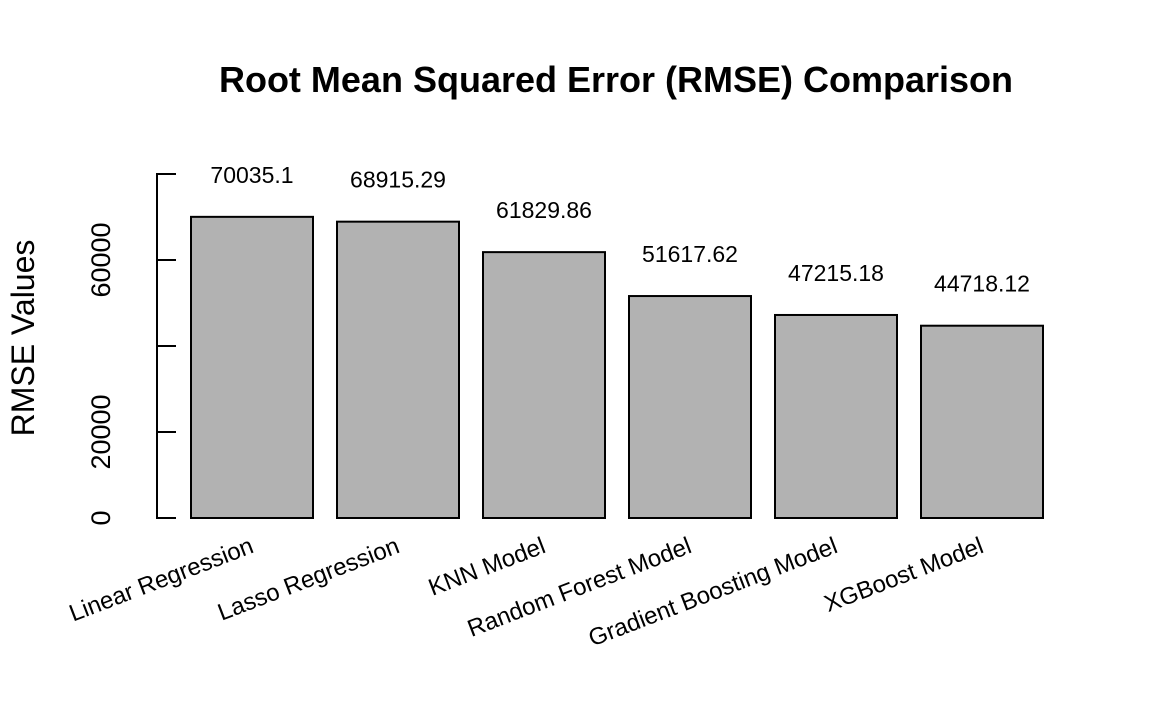 This screenshot has width=1156, height=714. What do you see at coordinates (904, 574) in the screenshot?
I see `category-label: XGBoost Model` at bounding box center [904, 574].